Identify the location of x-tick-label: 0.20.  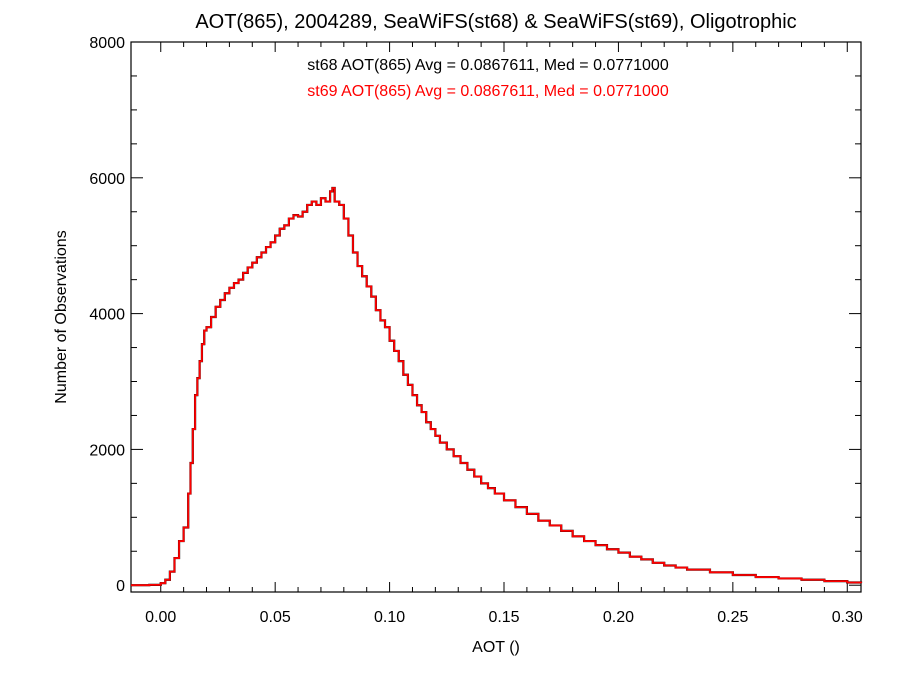
(618, 617).